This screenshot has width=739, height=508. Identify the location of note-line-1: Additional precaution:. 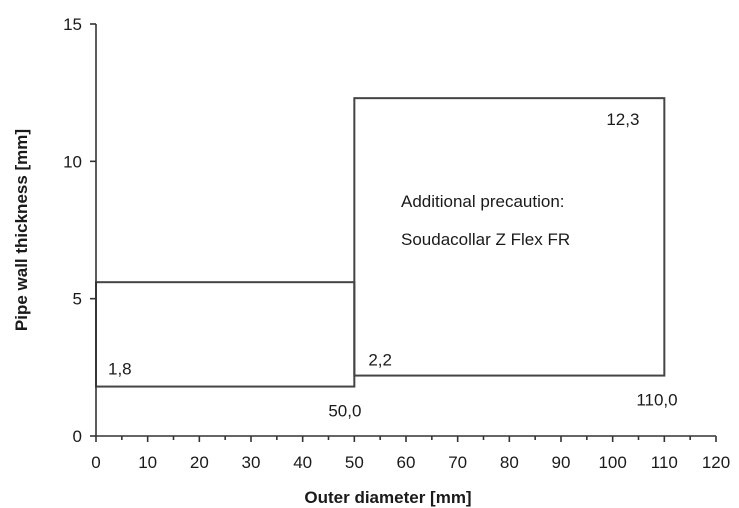
(483, 201).